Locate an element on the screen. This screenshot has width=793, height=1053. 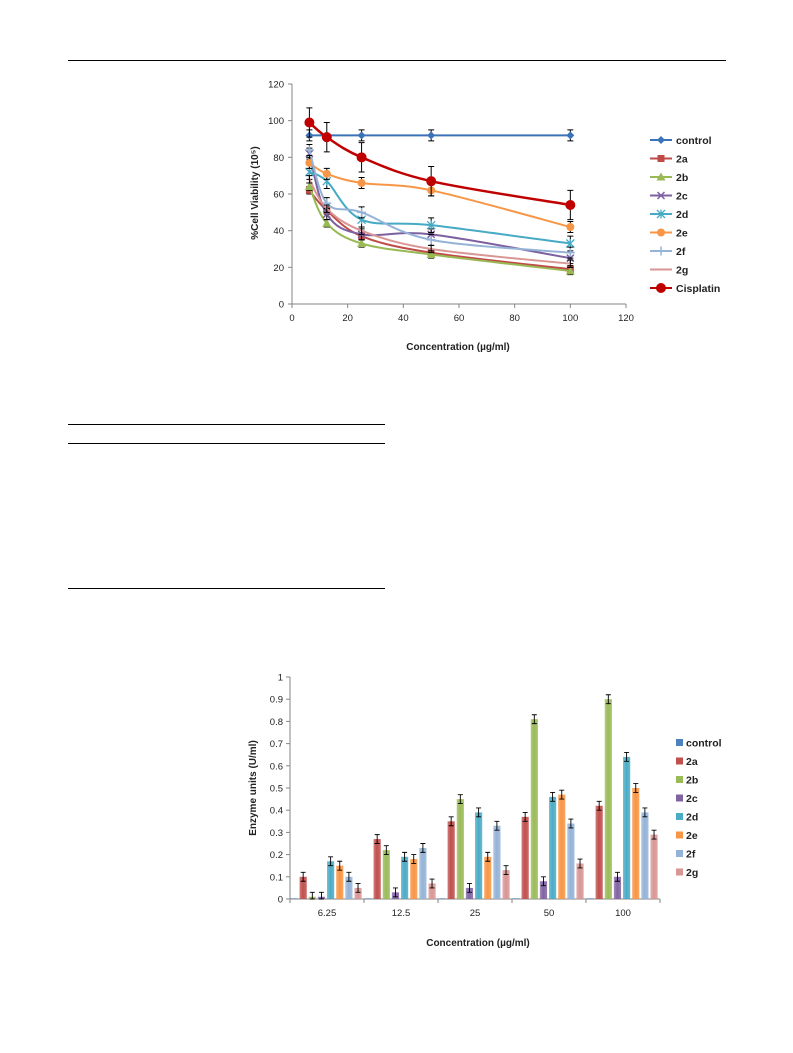
bar-2d is located at coordinates (405, 877).